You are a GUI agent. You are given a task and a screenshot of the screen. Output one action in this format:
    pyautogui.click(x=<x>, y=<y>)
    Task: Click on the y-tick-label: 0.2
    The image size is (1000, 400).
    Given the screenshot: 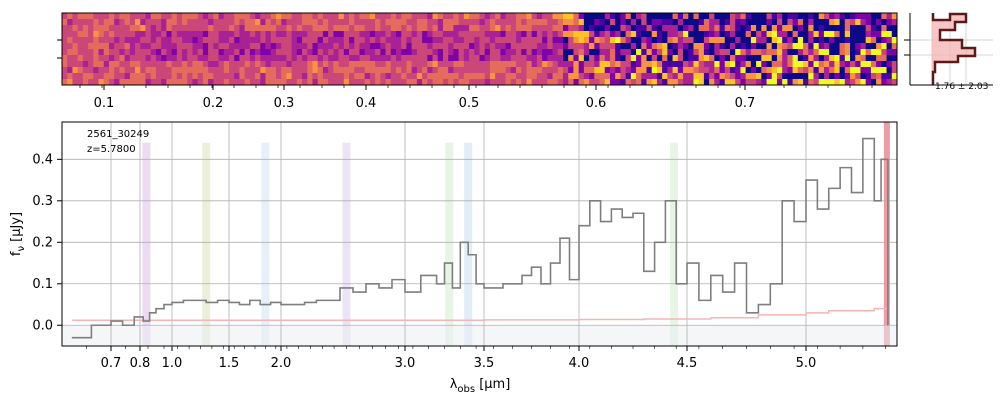 What is the action you would take?
    pyautogui.click(x=42, y=242)
    